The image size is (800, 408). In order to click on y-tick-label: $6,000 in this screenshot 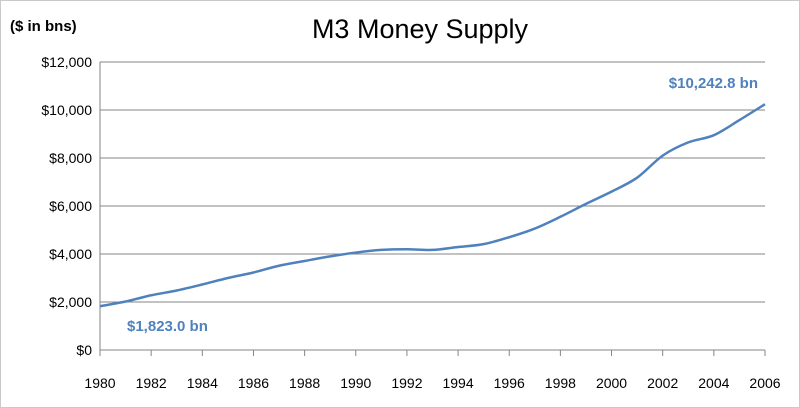, I will do `click(70, 206)`.